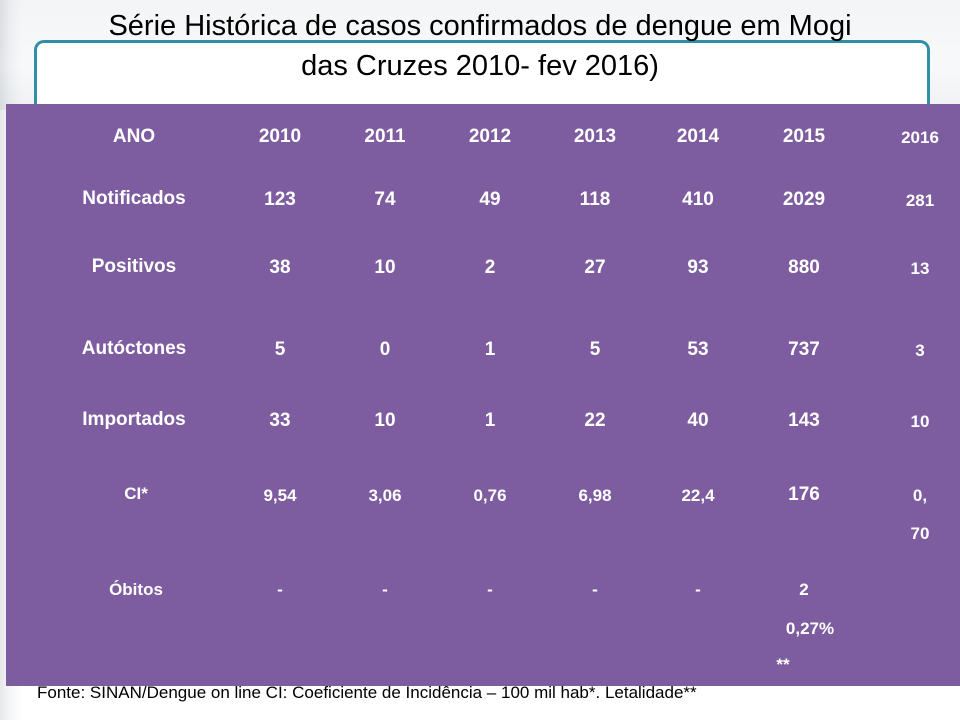 The height and width of the screenshot is (720, 960). I want to click on table-cell: 40, so click(698, 420).